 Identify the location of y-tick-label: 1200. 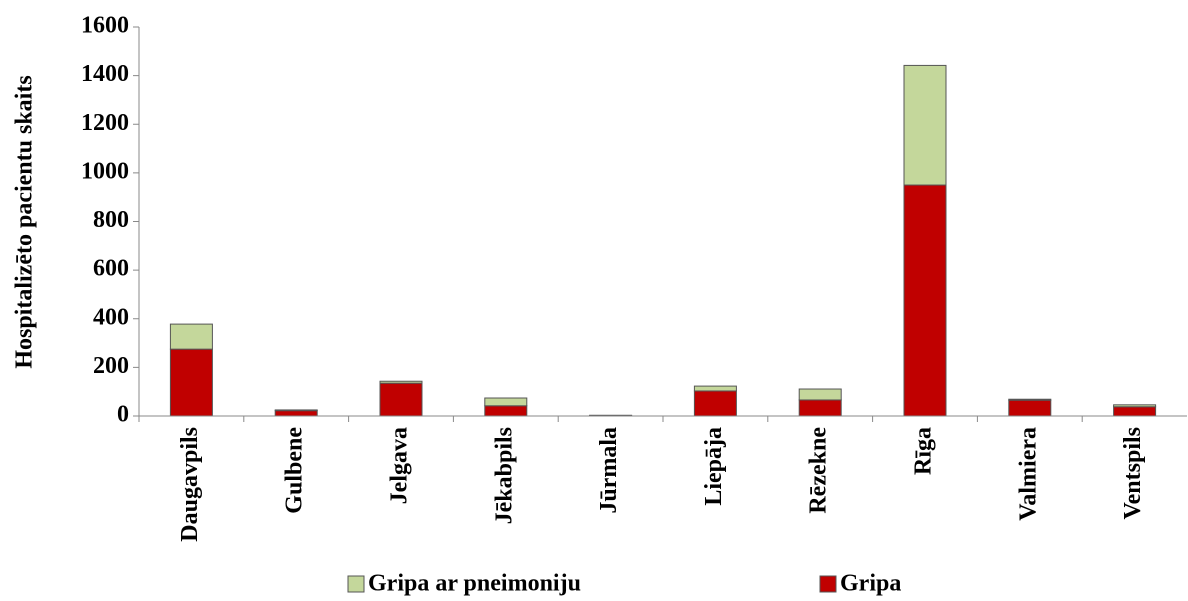
(105, 123).